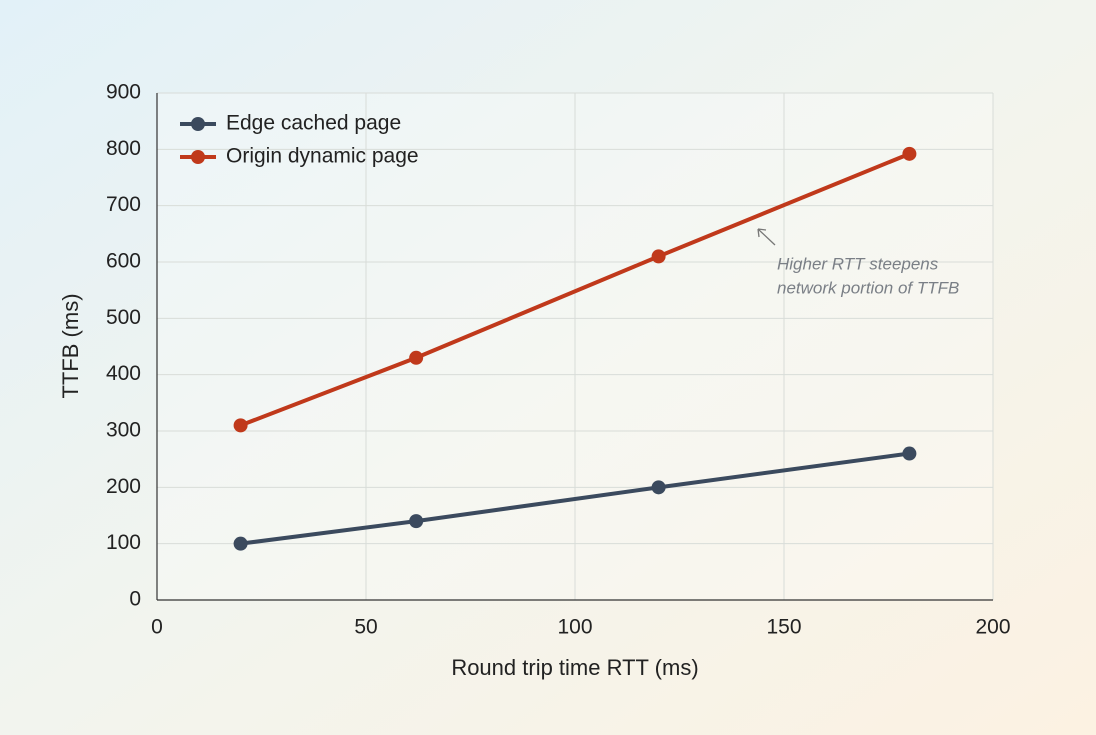 The width and height of the screenshot is (1096, 735). What do you see at coordinates (574, 627) in the screenshot?
I see `x-tick-label: 100` at bounding box center [574, 627].